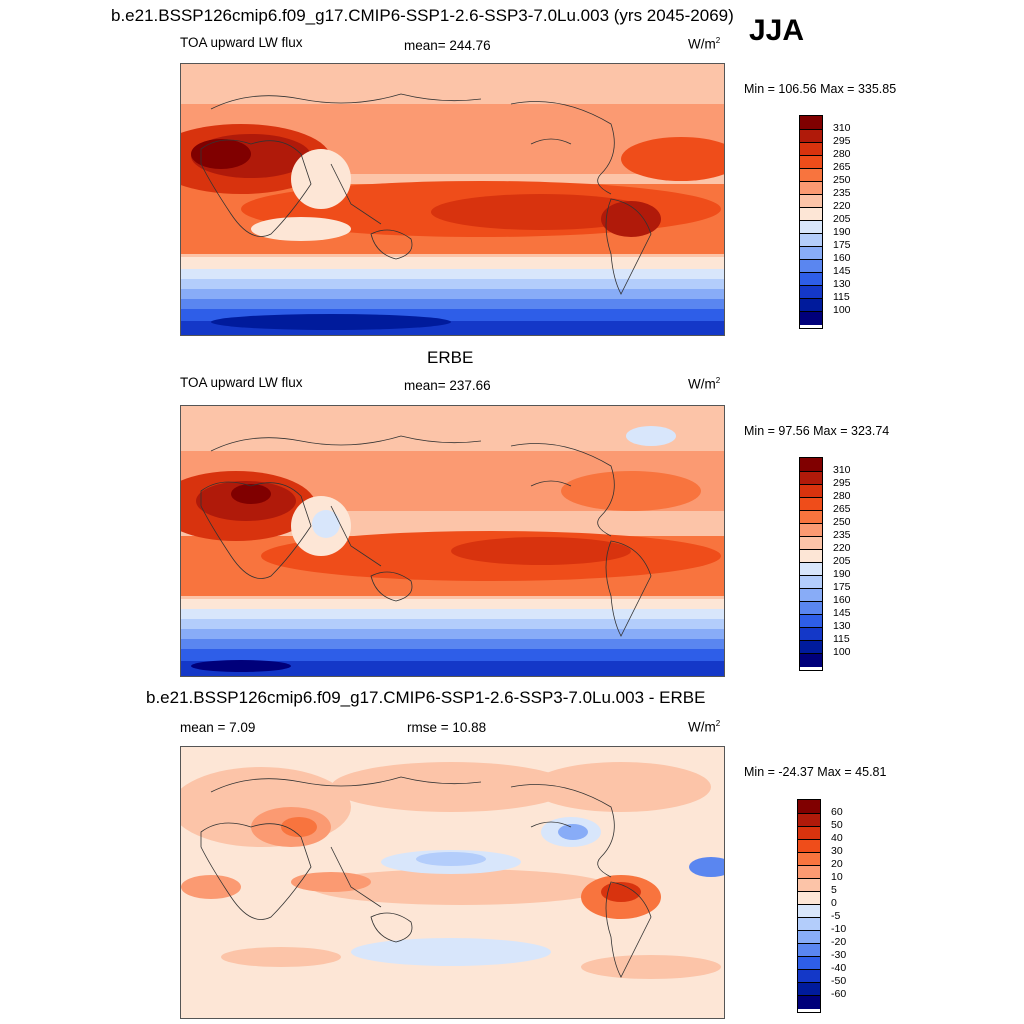 Image resolution: width=1024 pixels, height=1024 pixels. What do you see at coordinates (811, 564) in the screenshot?
I see `panel2-colorbar` at bounding box center [811, 564].